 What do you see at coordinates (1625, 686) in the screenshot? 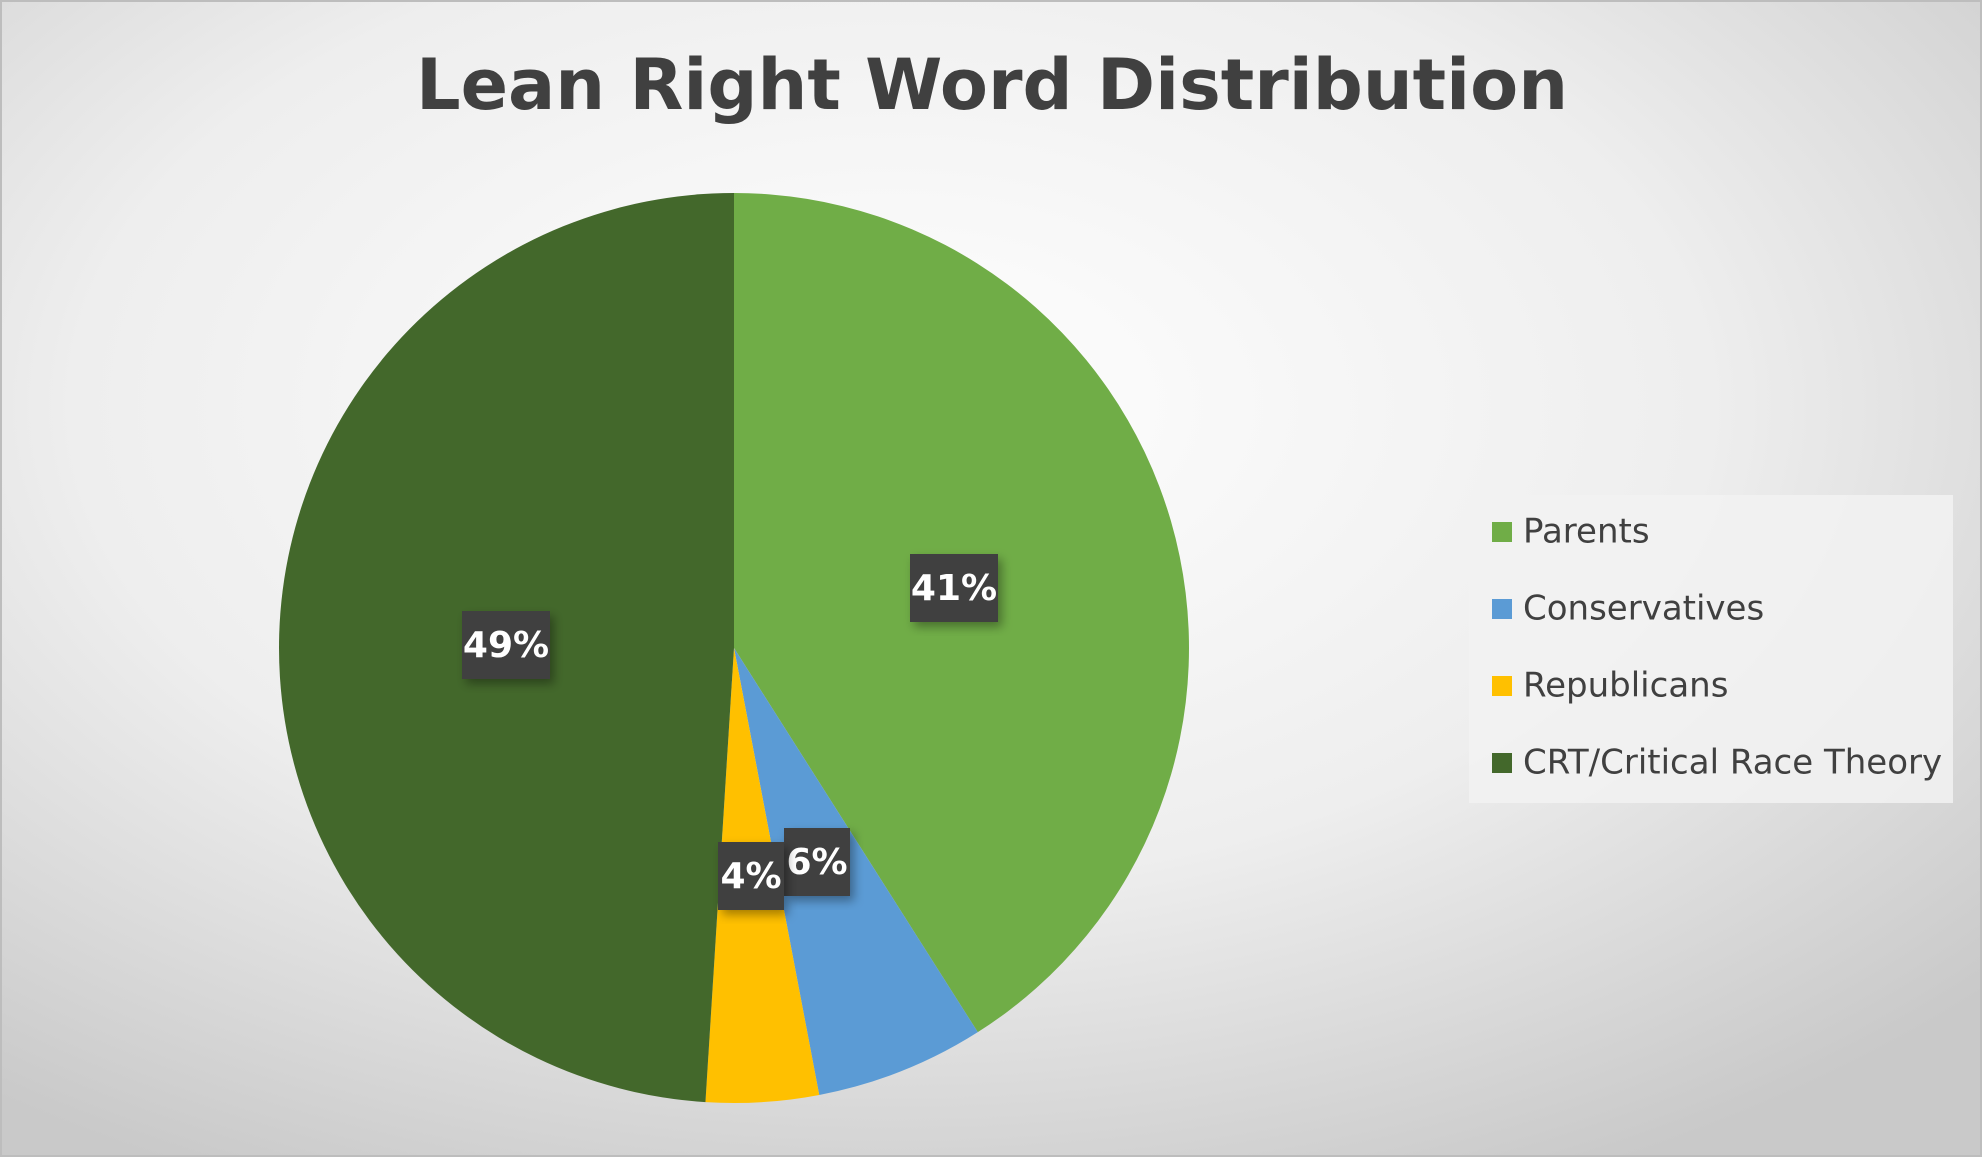
I see `legend-label: Republicans` at bounding box center [1625, 686].